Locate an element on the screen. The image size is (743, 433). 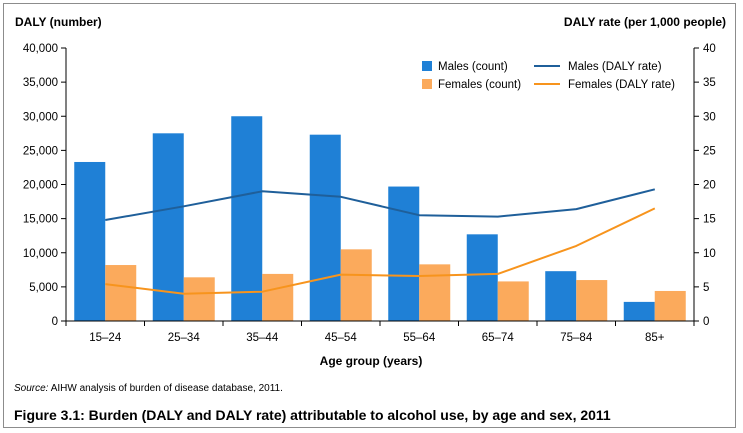
x-tick-label-5: 65–74 is located at coordinates (498, 338).